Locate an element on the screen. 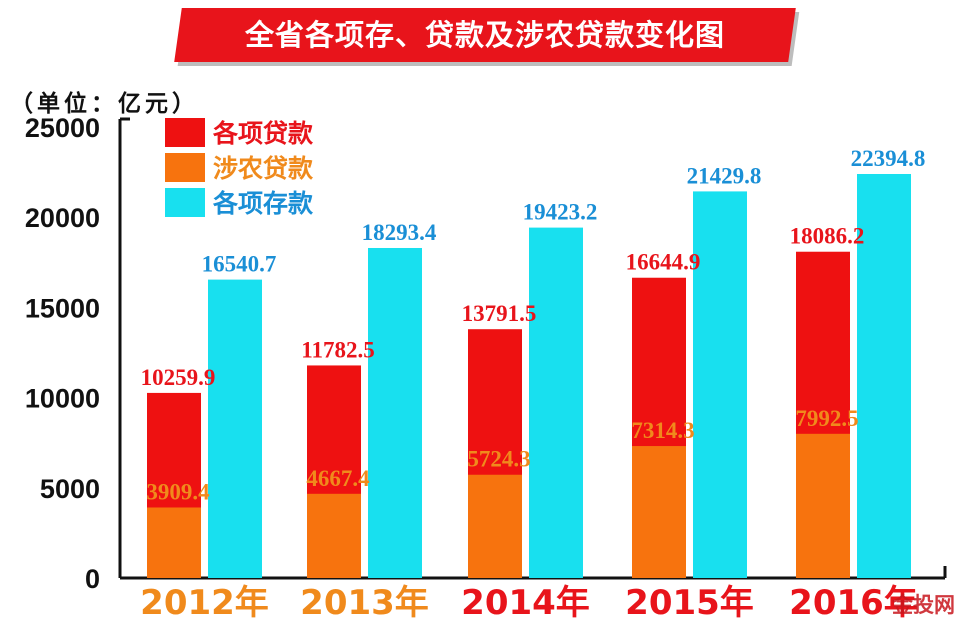  x-category-label: 2015年 is located at coordinates (689, 603).